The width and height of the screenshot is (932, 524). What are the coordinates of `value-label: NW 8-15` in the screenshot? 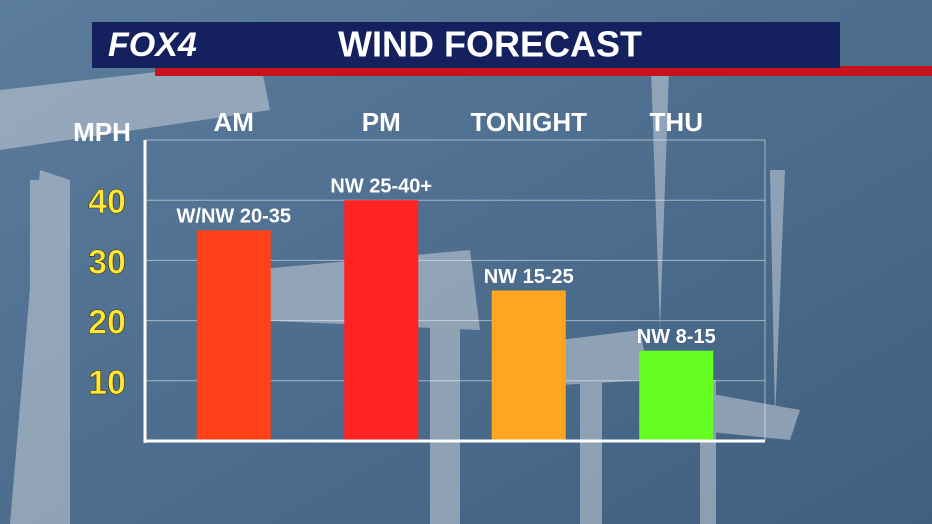 It's located at (676, 337).